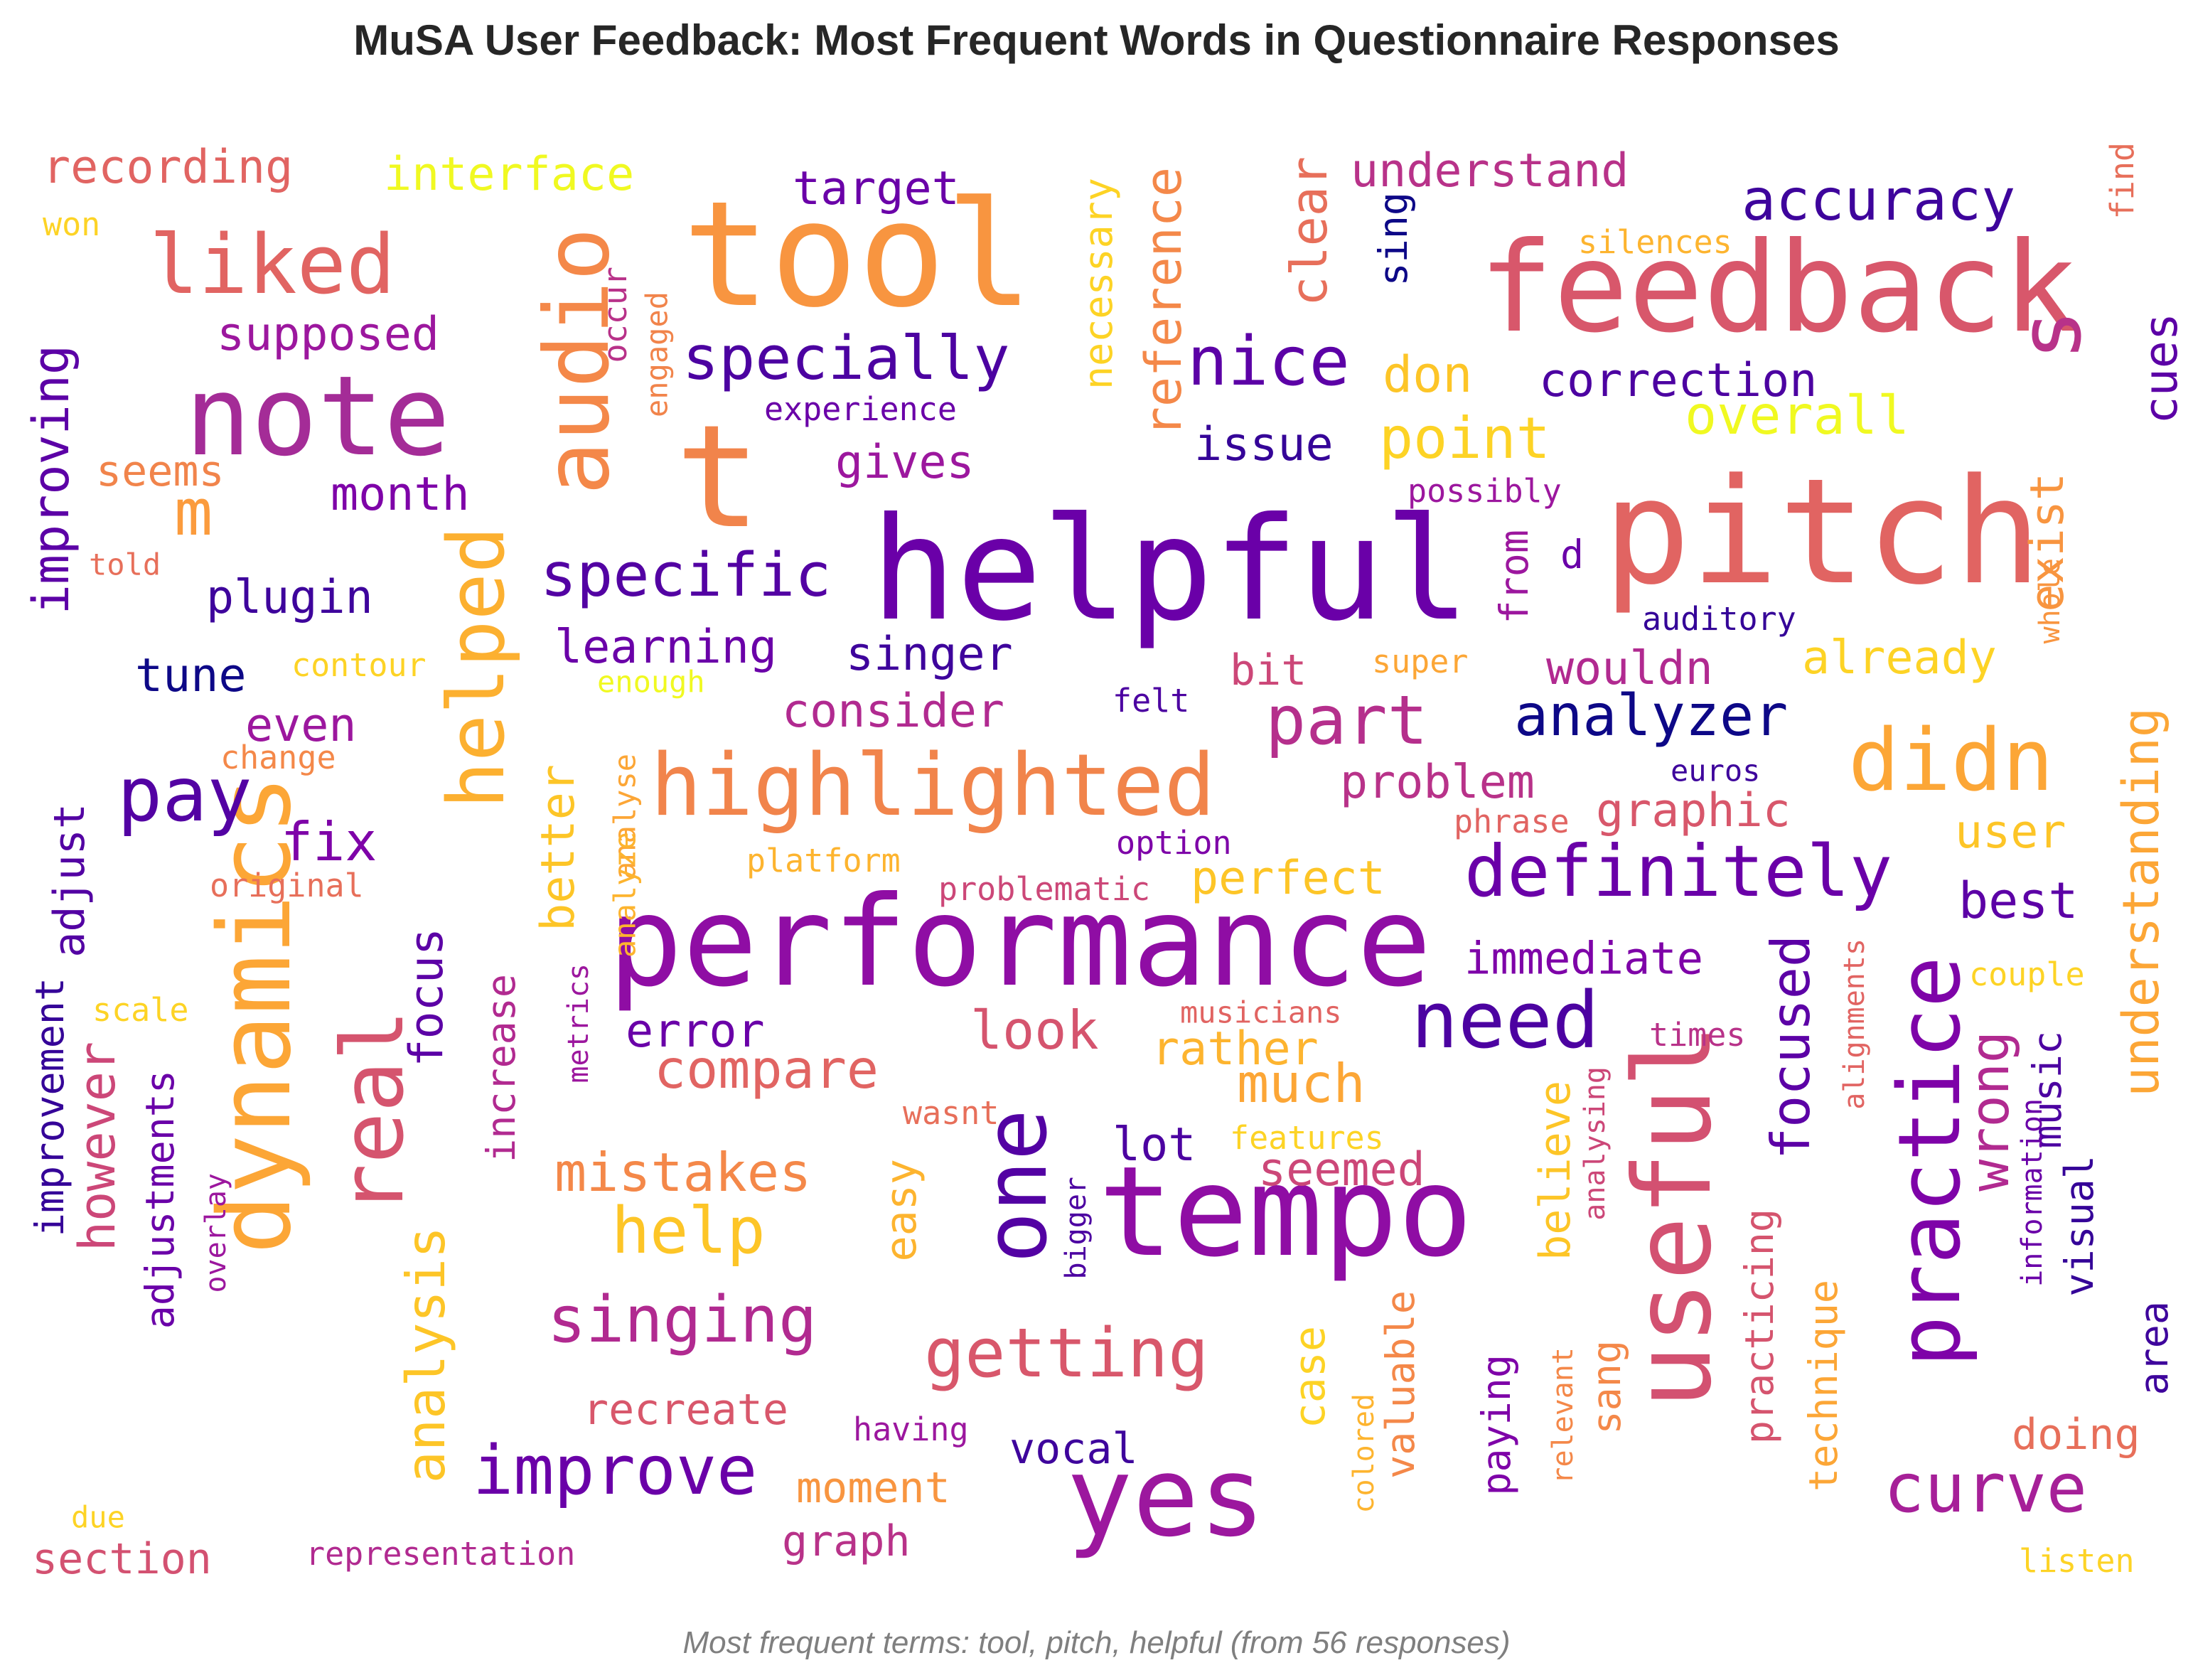 Image resolution: width=2193 pixels, height=1680 pixels. I want to click on word-highlighted: highlighted, so click(933, 786).